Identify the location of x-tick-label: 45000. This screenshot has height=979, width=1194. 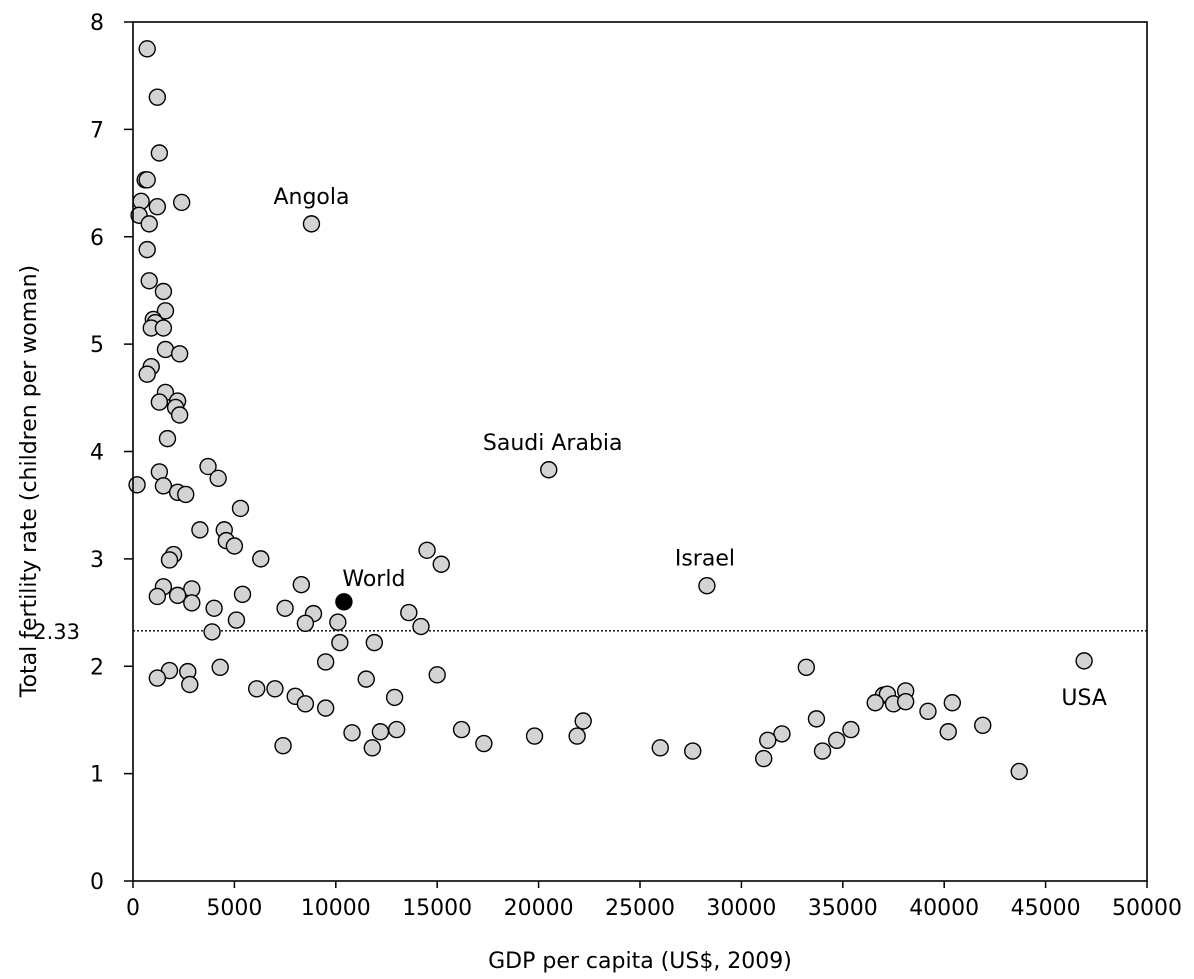
(1046, 908).